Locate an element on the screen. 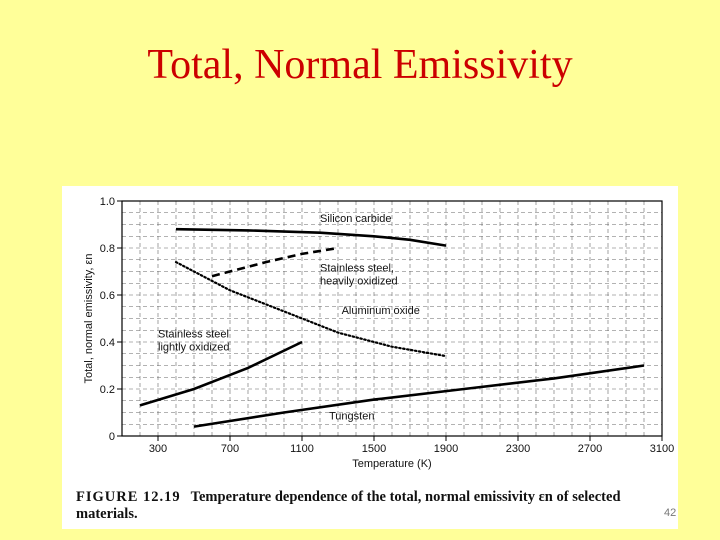 Image resolution: width=720 pixels, height=540 pixels. x-tick-label: 1500 is located at coordinates (374, 449).